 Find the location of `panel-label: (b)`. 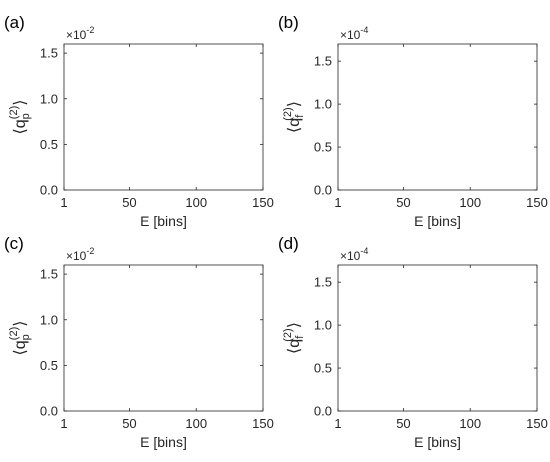

panel-label: (b) is located at coordinates (288, 22).